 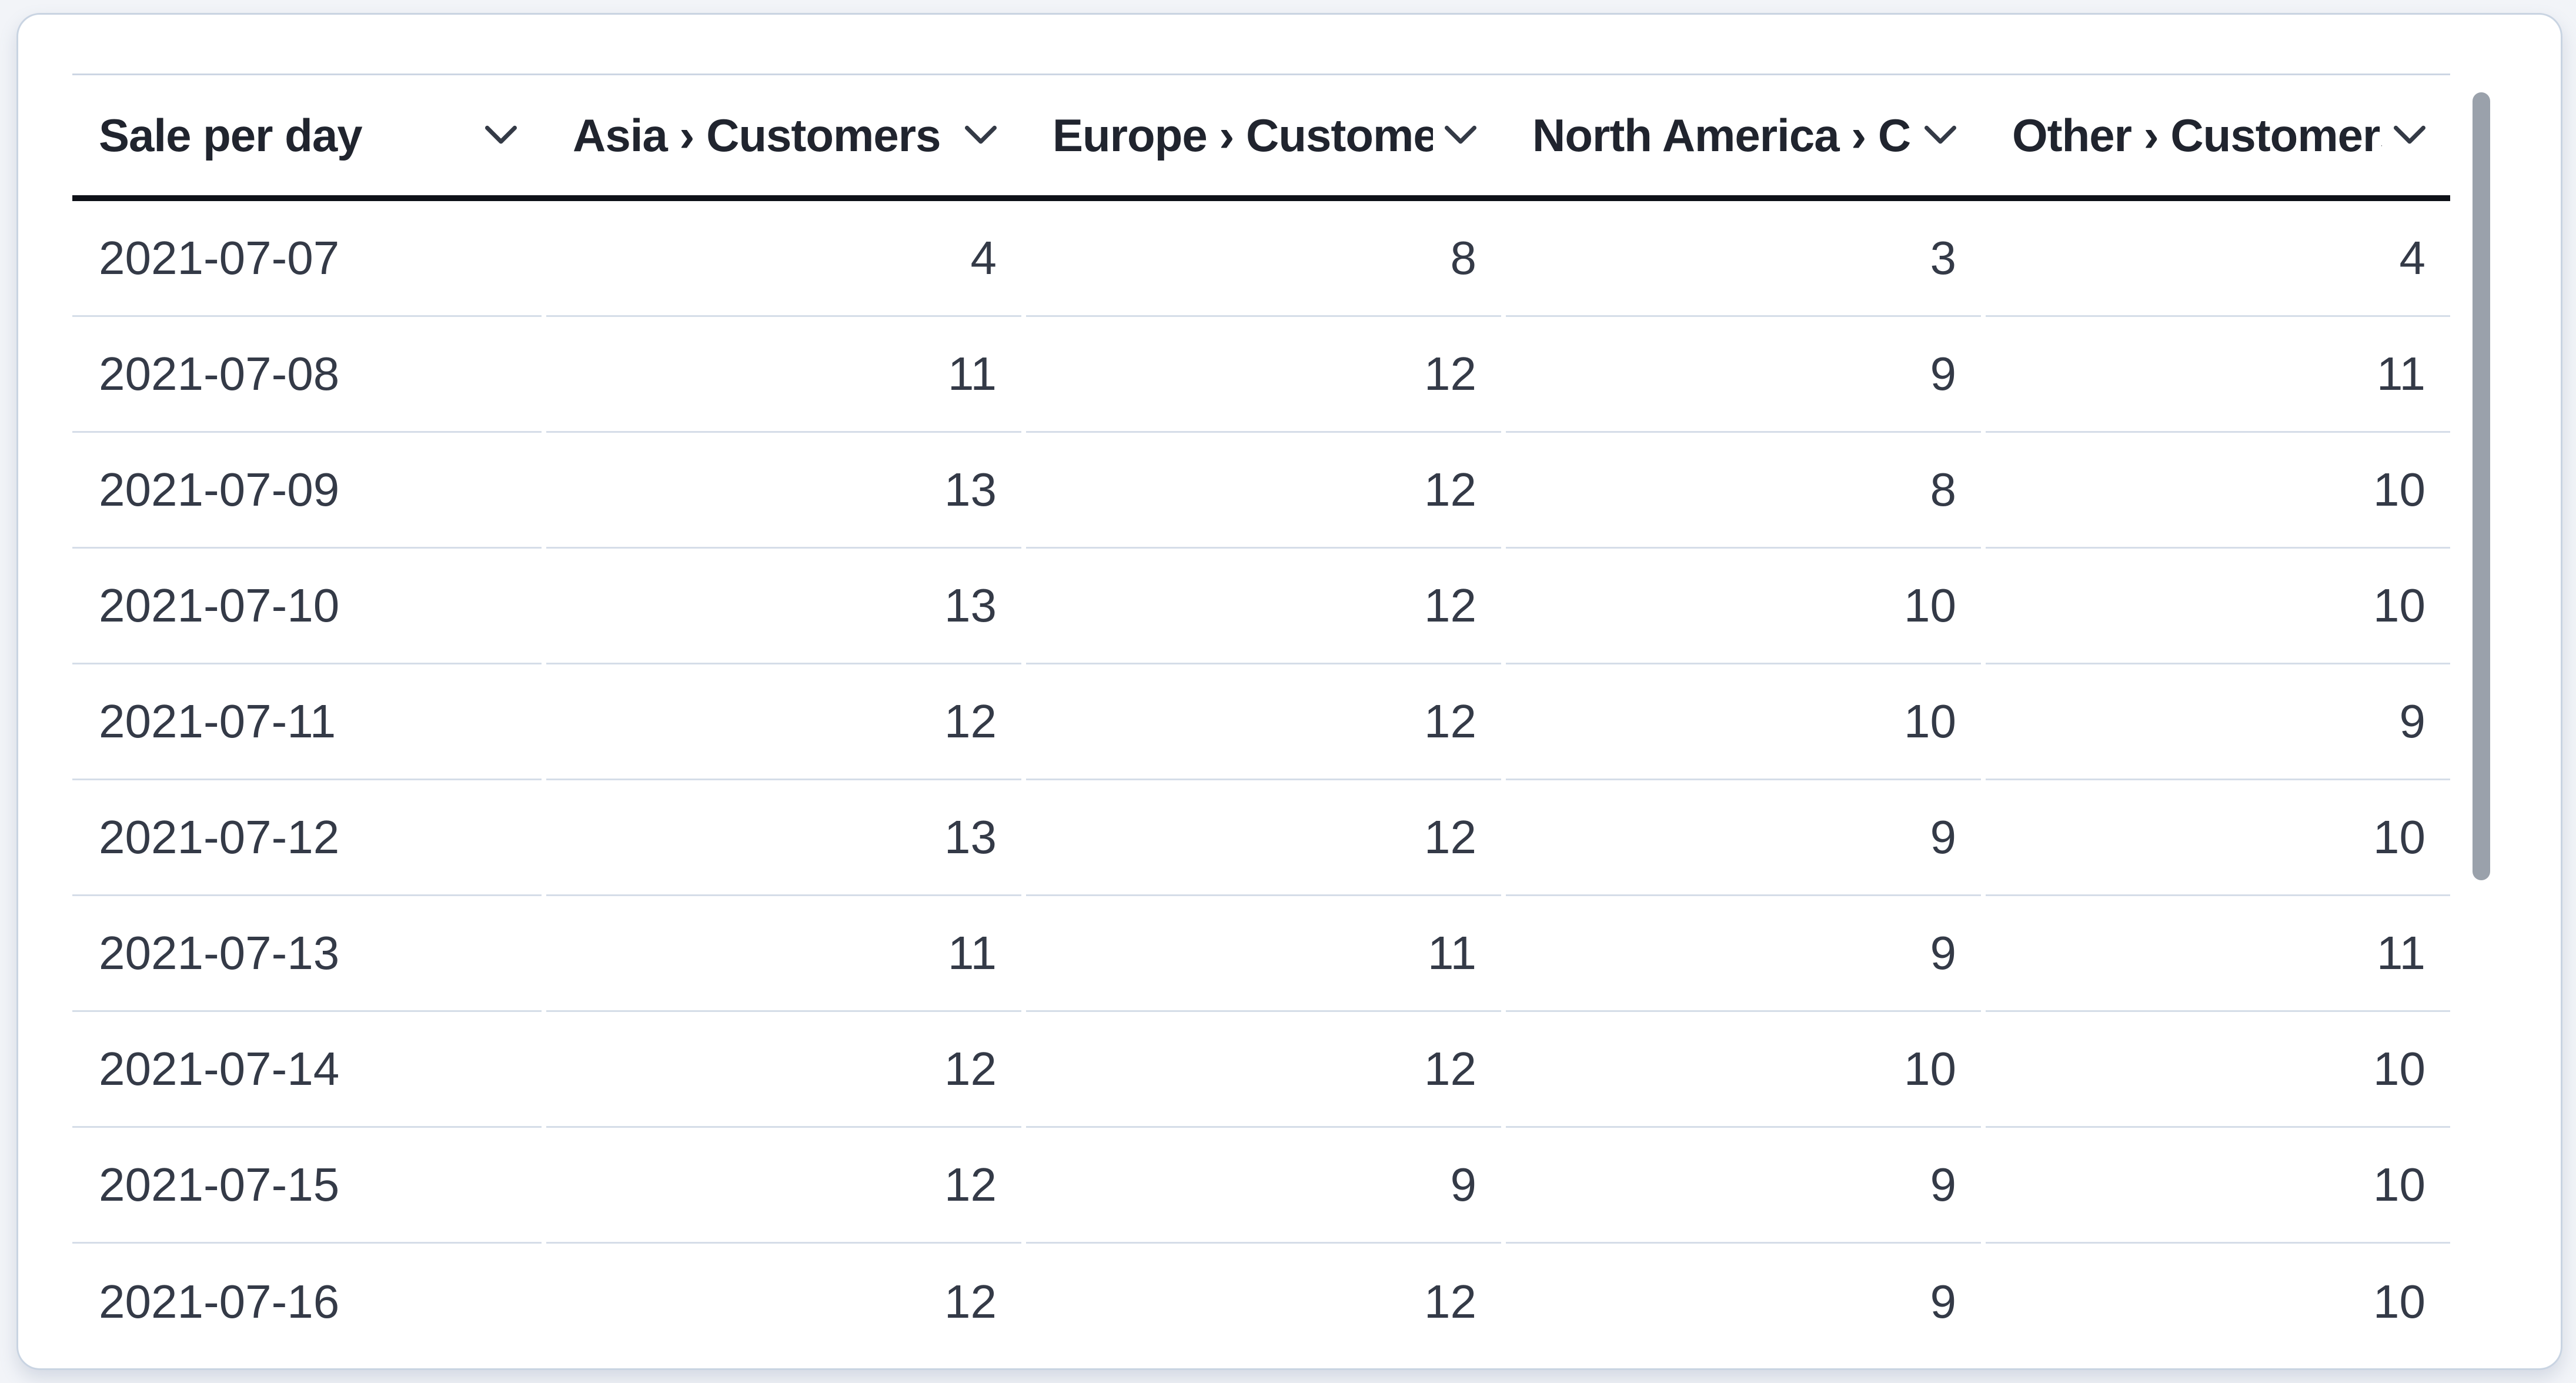 I want to click on table-row: 2021-07-13 11 11 9 11, so click(x=1261, y=954).